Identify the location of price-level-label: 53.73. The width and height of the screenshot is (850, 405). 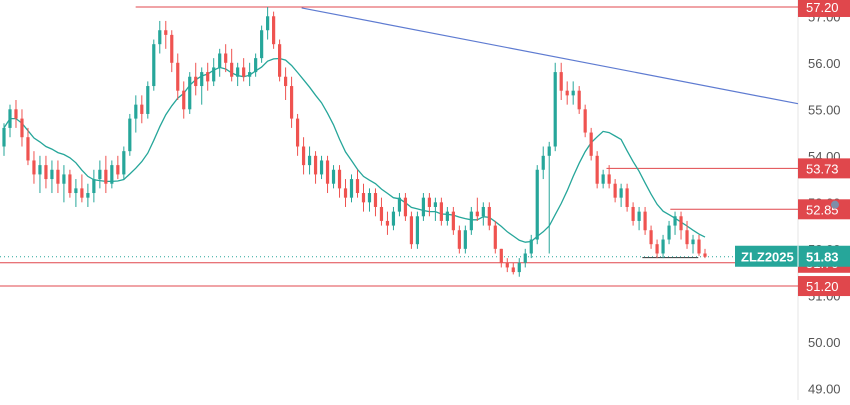
(822, 168).